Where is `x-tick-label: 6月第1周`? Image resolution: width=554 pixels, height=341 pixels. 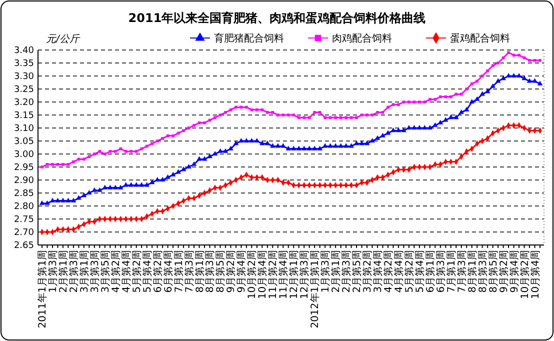 x-tick-label: 6月第1周 is located at coordinates (430, 271).